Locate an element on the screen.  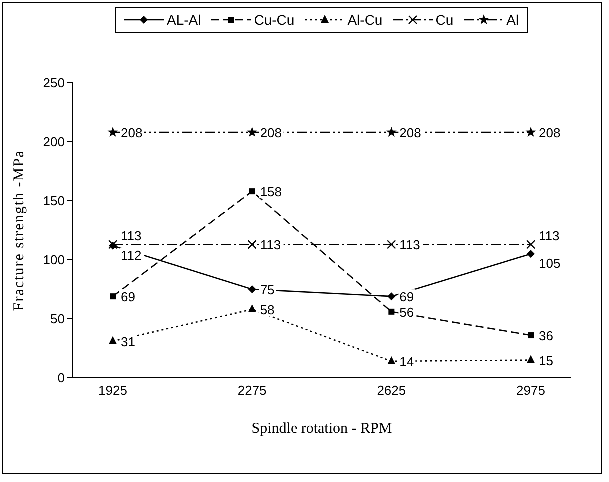
y-tick-label: 100 is located at coordinates (54, 260).